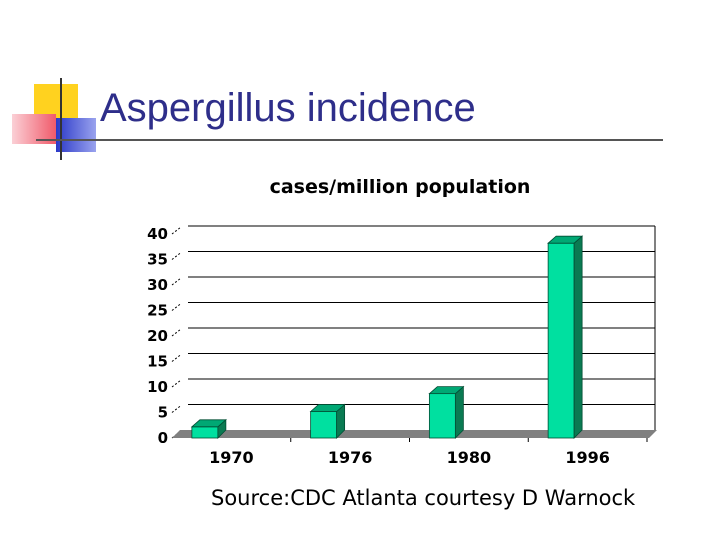 This screenshot has width=720, height=540. What do you see at coordinates (61, 119) in the screenshot?
I see `logo-vertical-line` at bounding box center [61, 119].